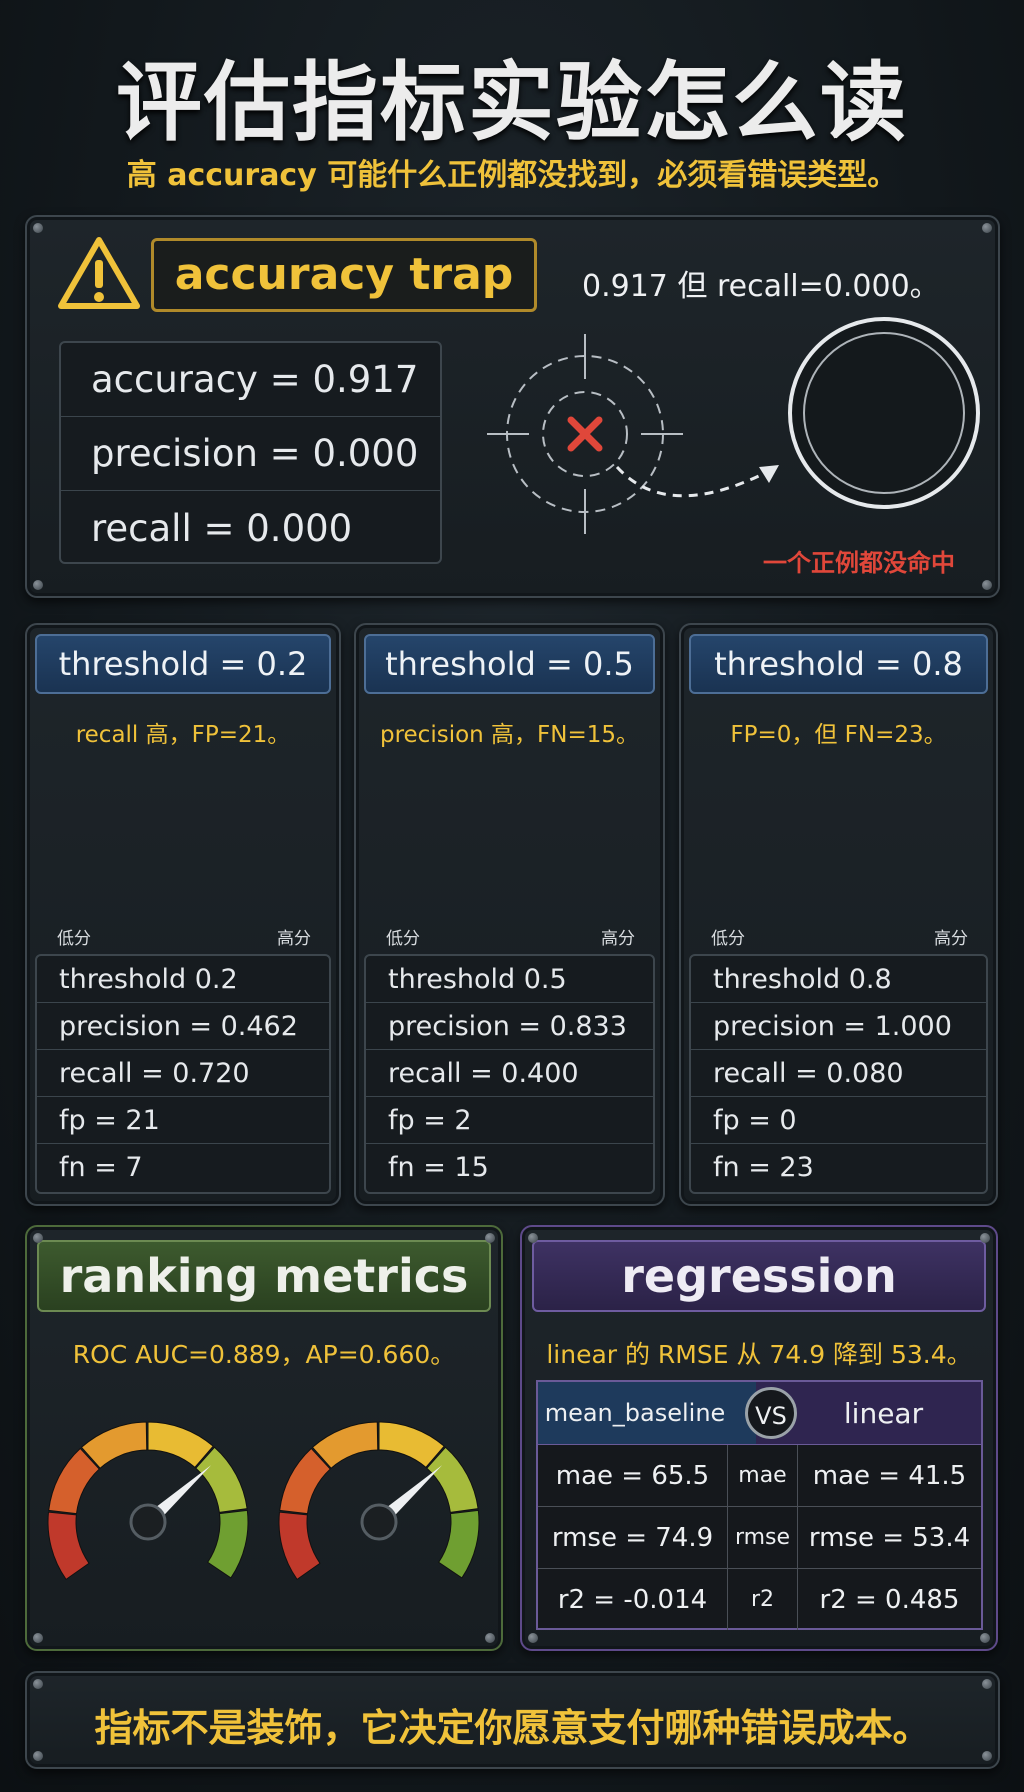 The image size is (1024, 1792). What do you see at coordinates (438, 1167) in the screenshot?
I see `table-row: fn = 15` at bounding box center [438, 1167].